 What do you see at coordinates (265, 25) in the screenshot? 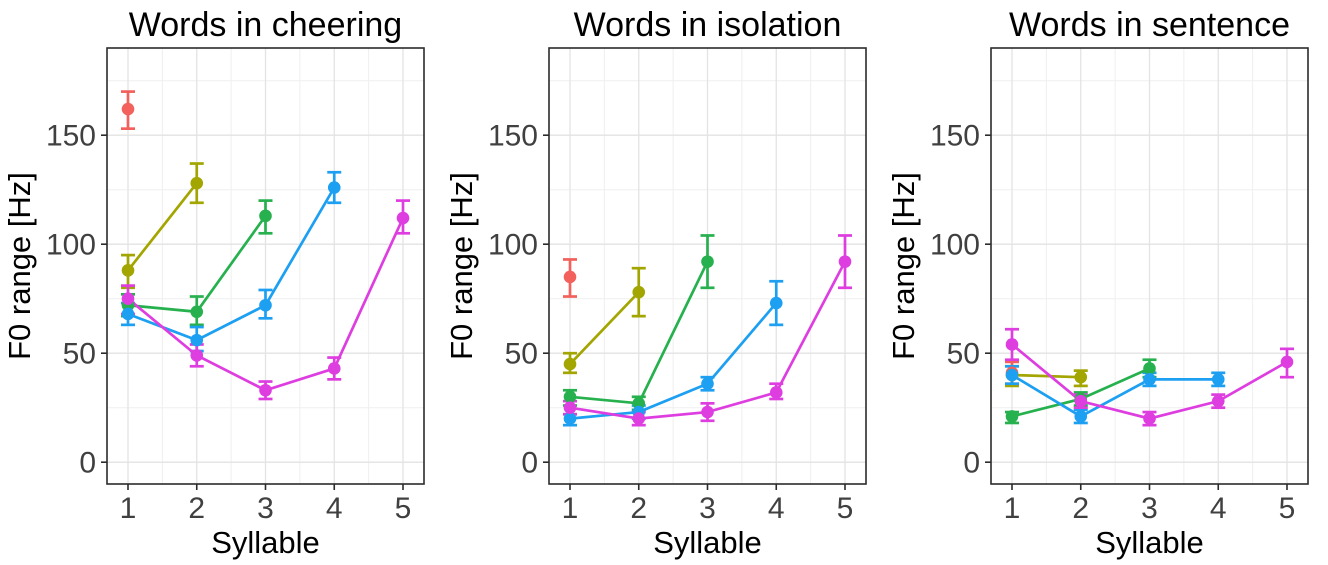
I see `panel-title: Words in cheering` at bounding box center [265, 25].